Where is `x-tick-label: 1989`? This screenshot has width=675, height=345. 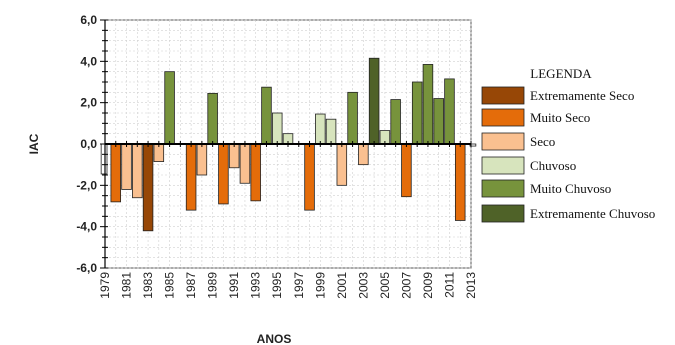
x-tick-label: 1989 is located at coordinates (213, 285).